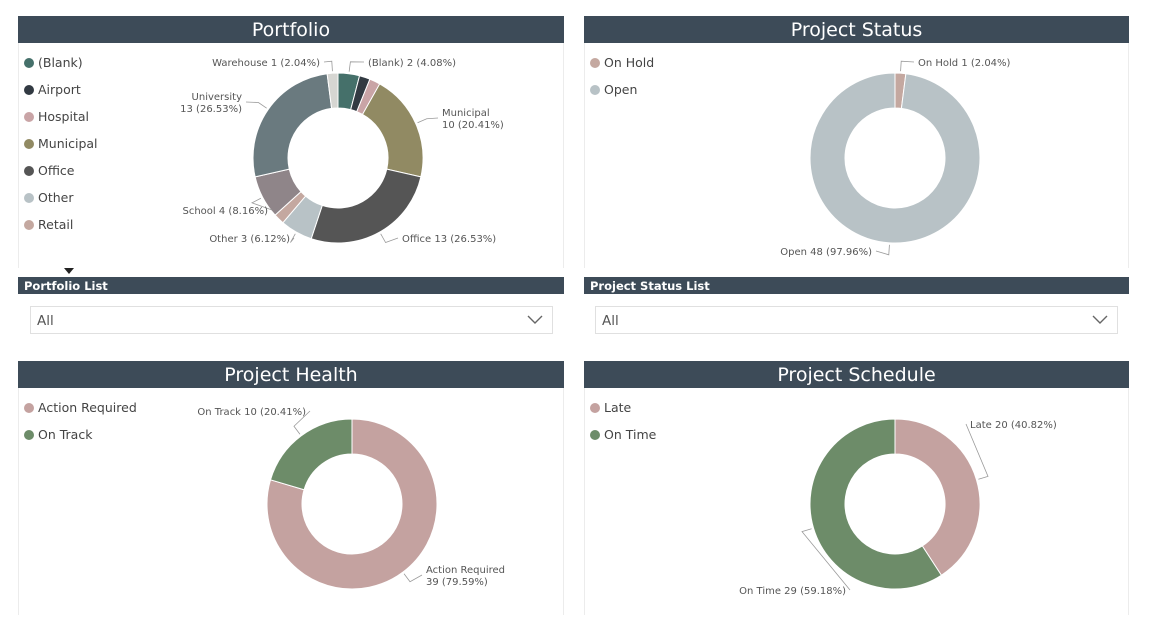 This screenshot has height=632, width=1151. I want to click on legend-item-office: Office, so click(61, 177).